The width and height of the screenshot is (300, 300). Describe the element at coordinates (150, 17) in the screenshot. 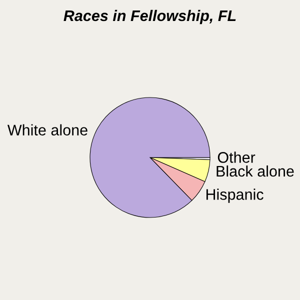

I see `chart-title: Races in Fellowship, FL` at that location.